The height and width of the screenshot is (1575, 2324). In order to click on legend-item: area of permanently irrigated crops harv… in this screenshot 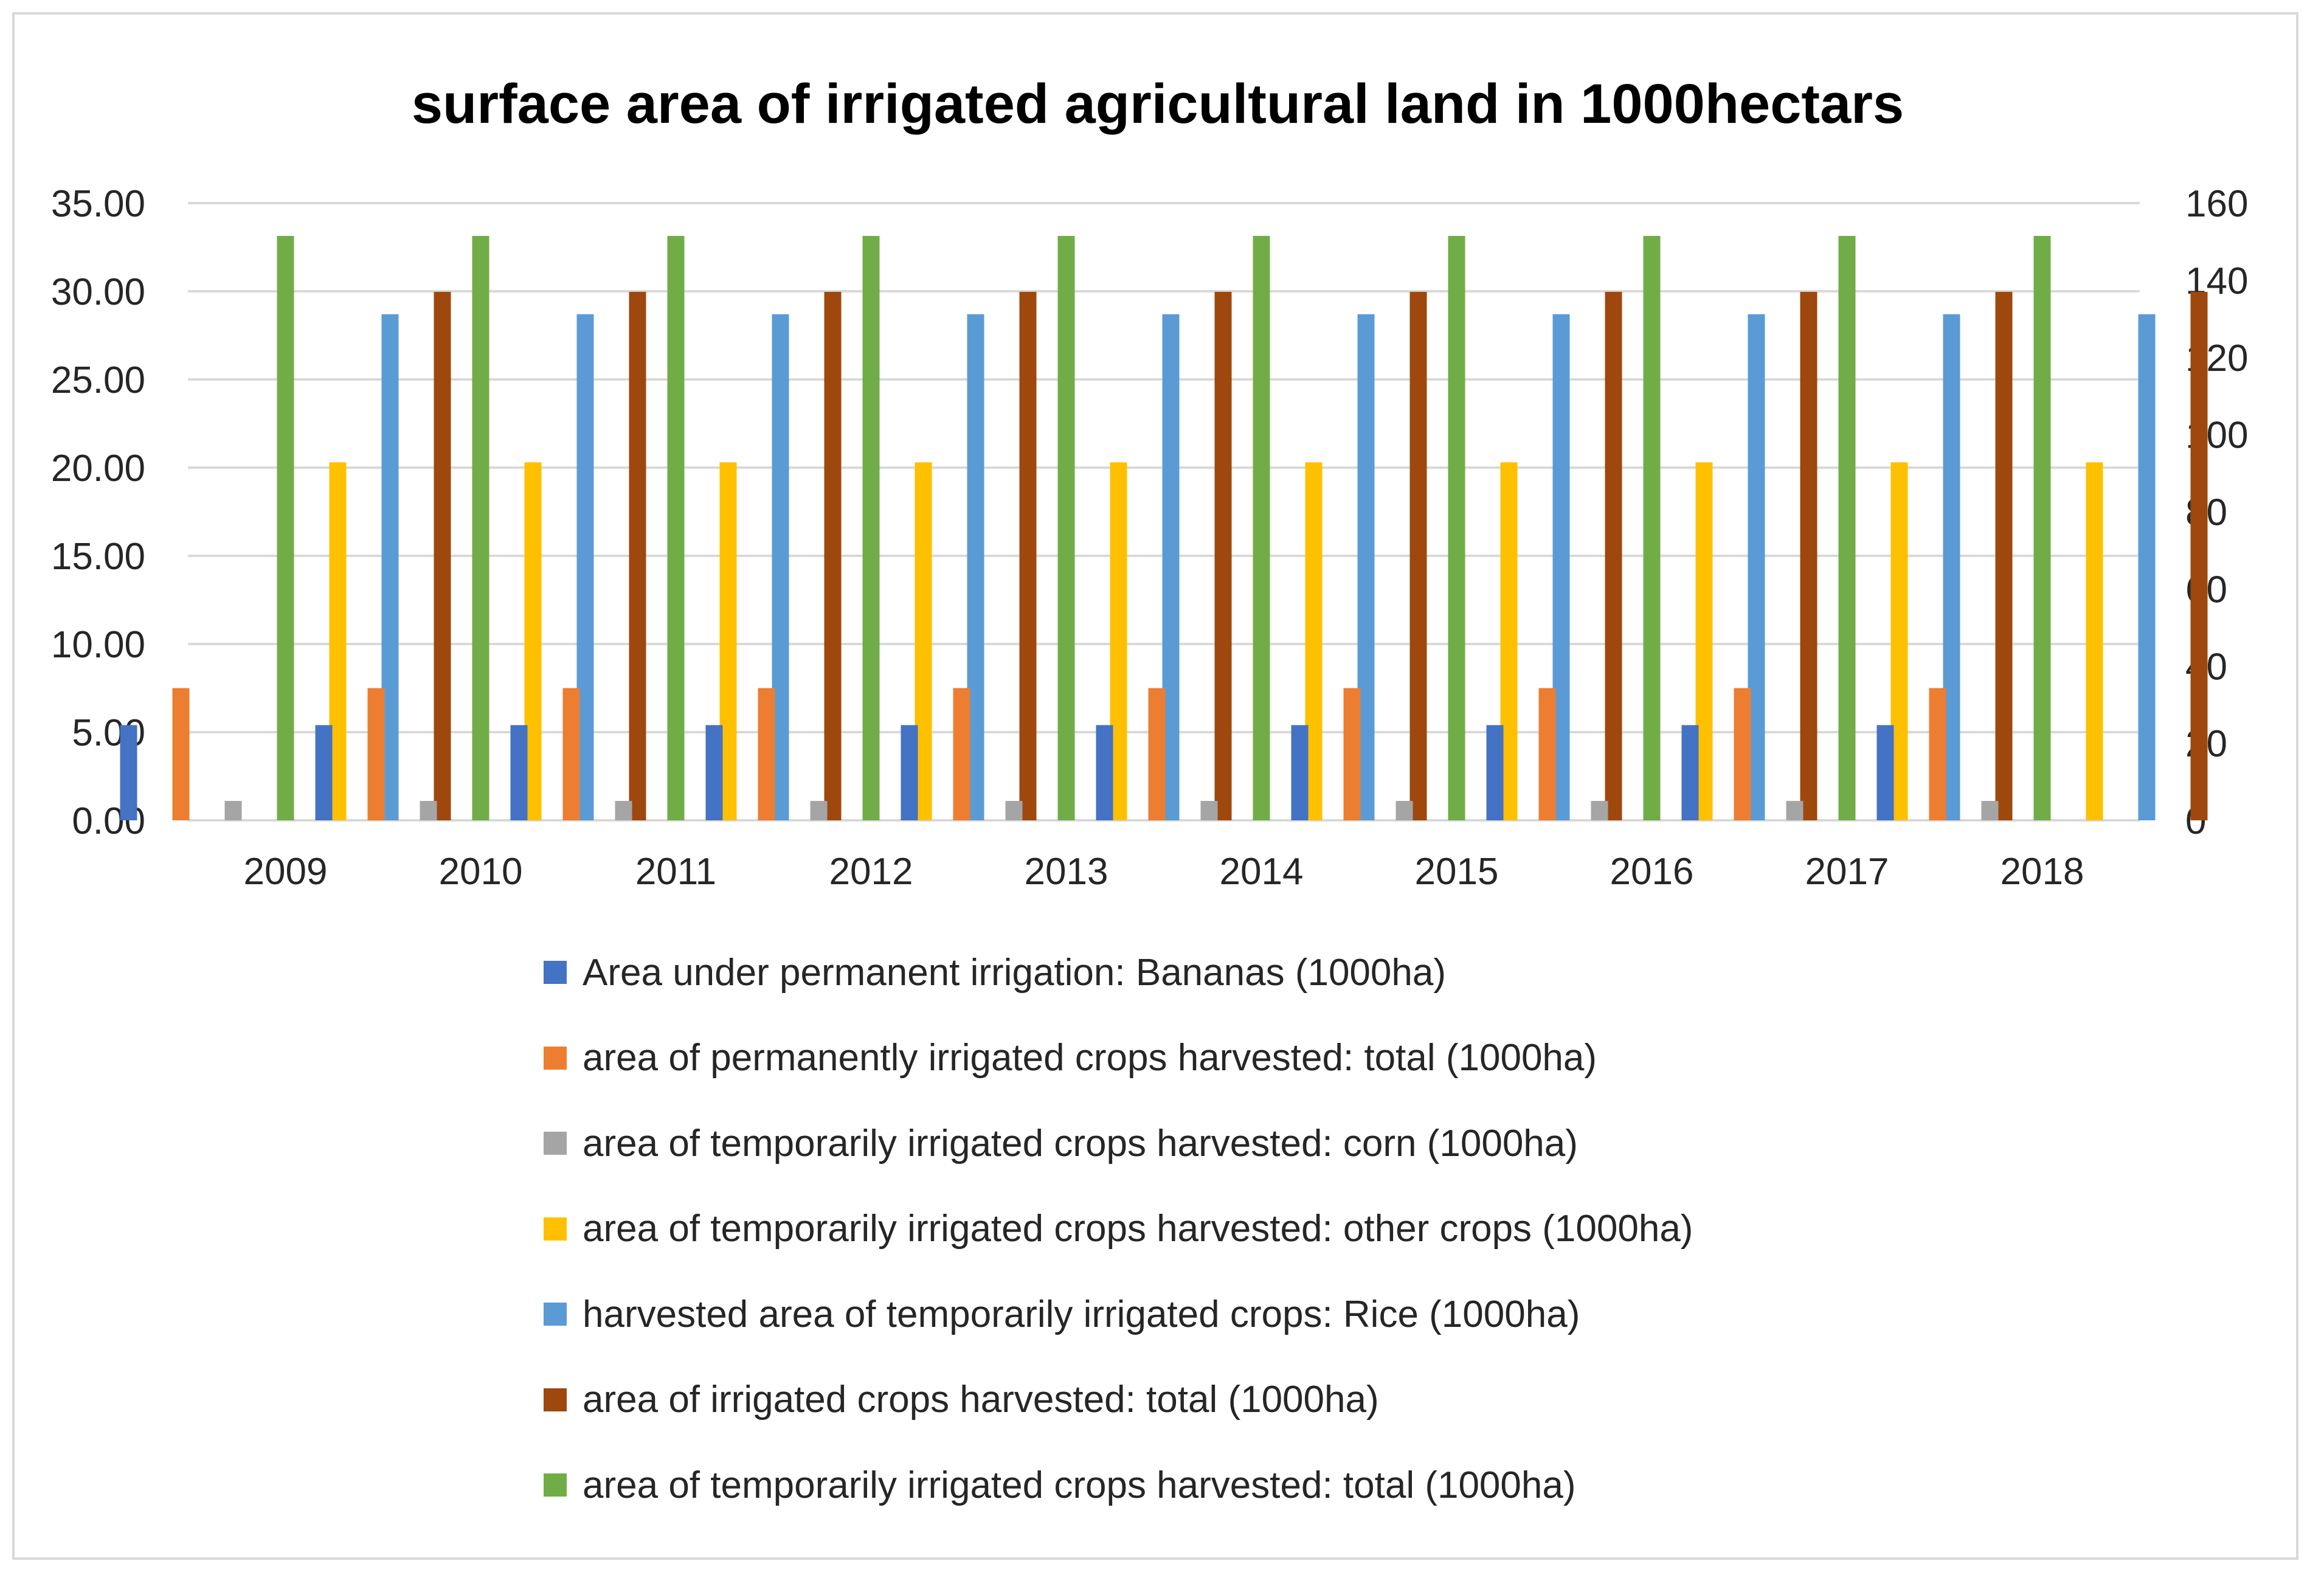, I will do `click(1070, 1058)`.